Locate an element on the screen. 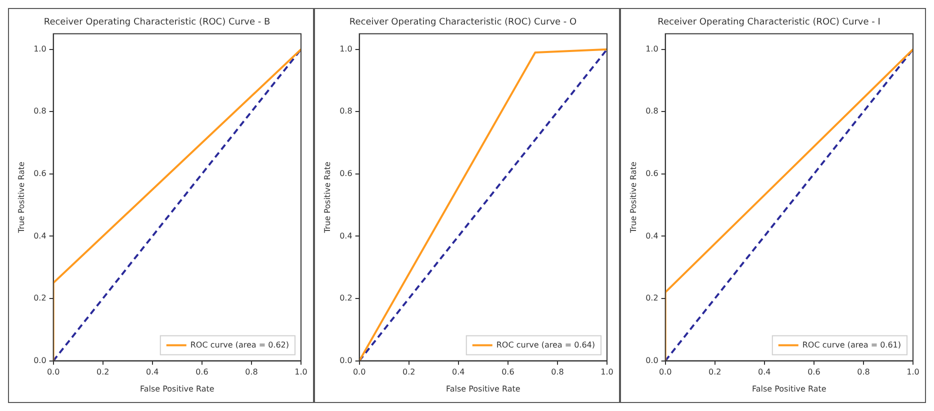  chart-title: Receiver Operating Characteristic (ROC) Curve - I is located at coordinates (769, 23).